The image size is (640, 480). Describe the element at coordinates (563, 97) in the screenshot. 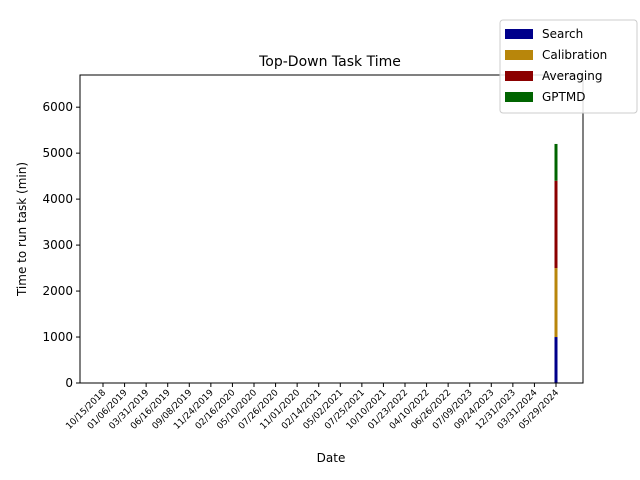

I see `legend-label-gptmd: GPTMD` at that location.